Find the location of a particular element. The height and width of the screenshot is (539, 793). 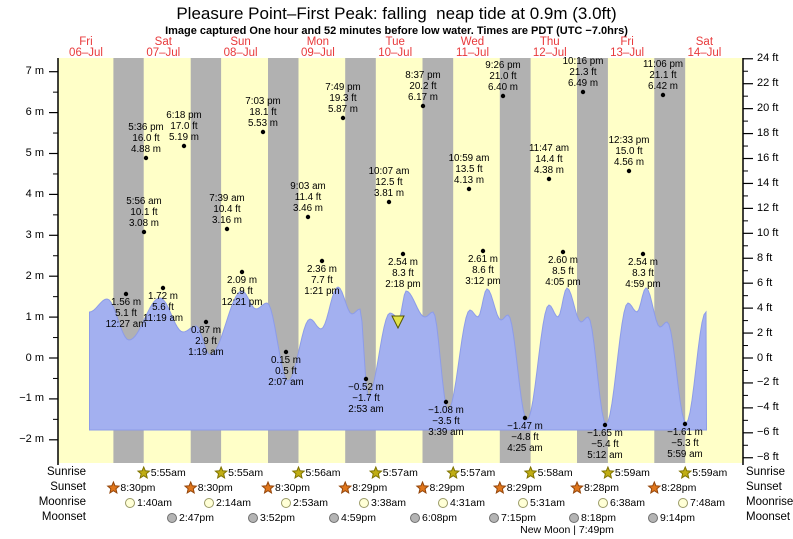

astro-row-label-left: Moonrise is located at coordinates (62, 502).